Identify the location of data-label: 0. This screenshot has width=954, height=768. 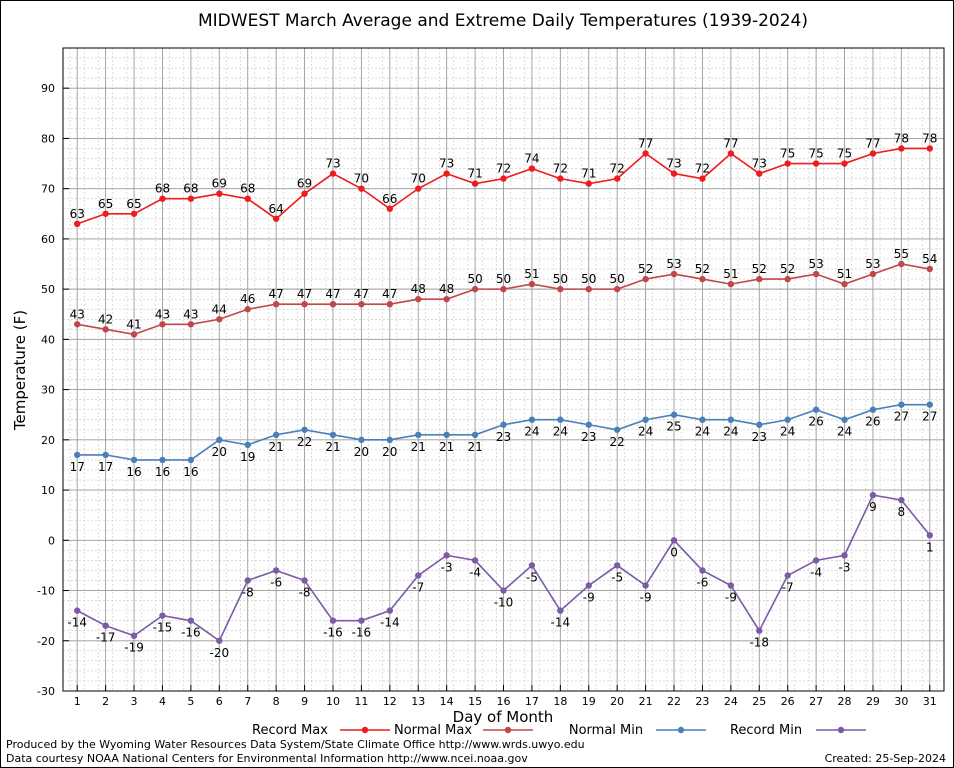
(674, 552).